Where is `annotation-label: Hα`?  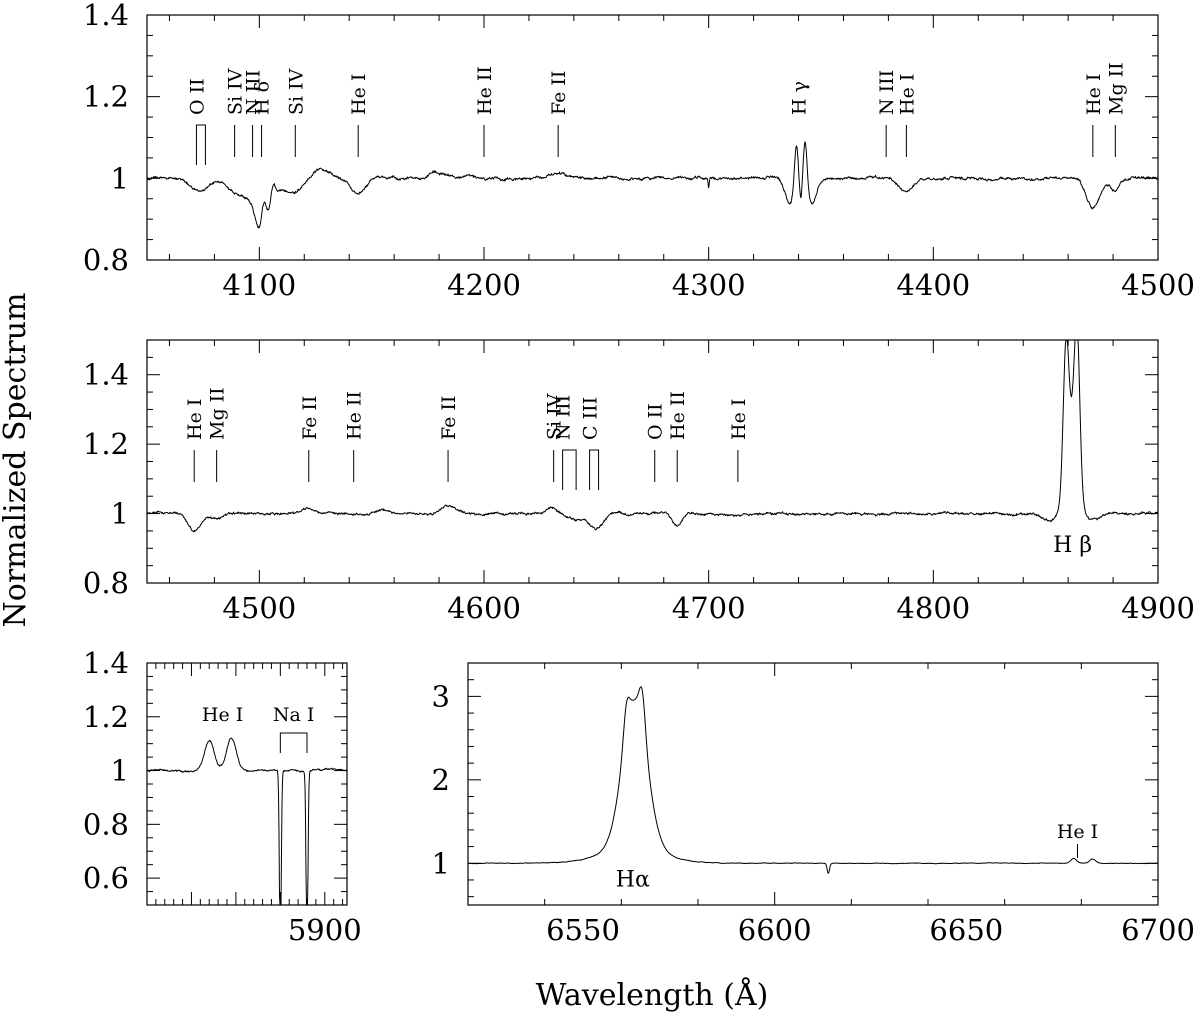
annotation-label: Hα is located at coordinates (633, 880).